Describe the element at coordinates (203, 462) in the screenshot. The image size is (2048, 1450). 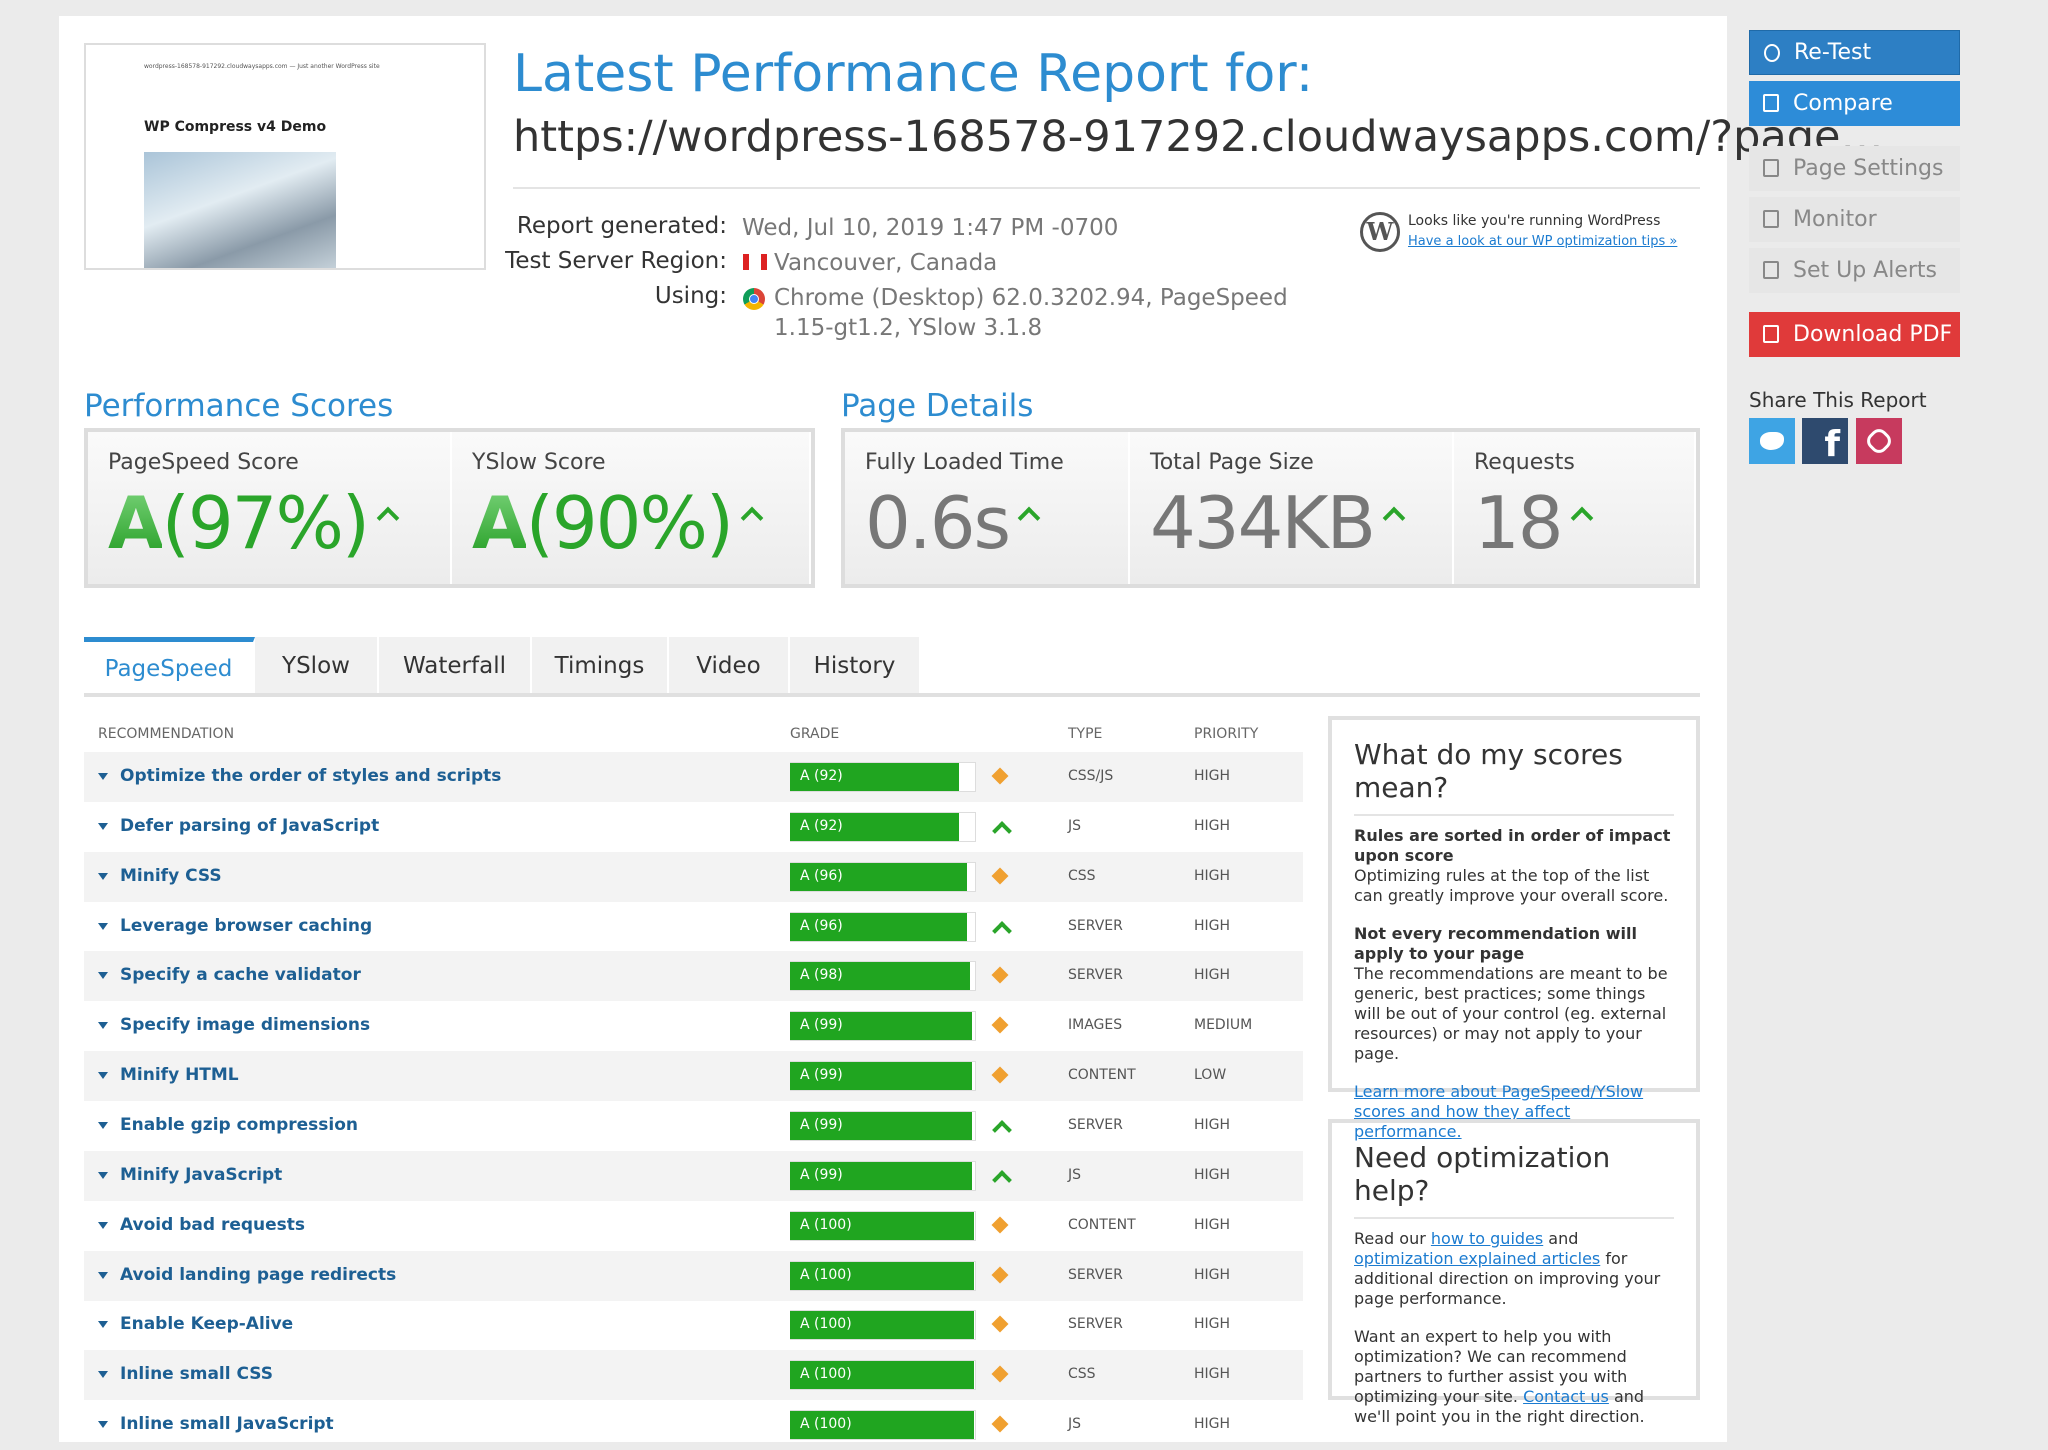
I see `score-label: PageSpeed Score` at that location.